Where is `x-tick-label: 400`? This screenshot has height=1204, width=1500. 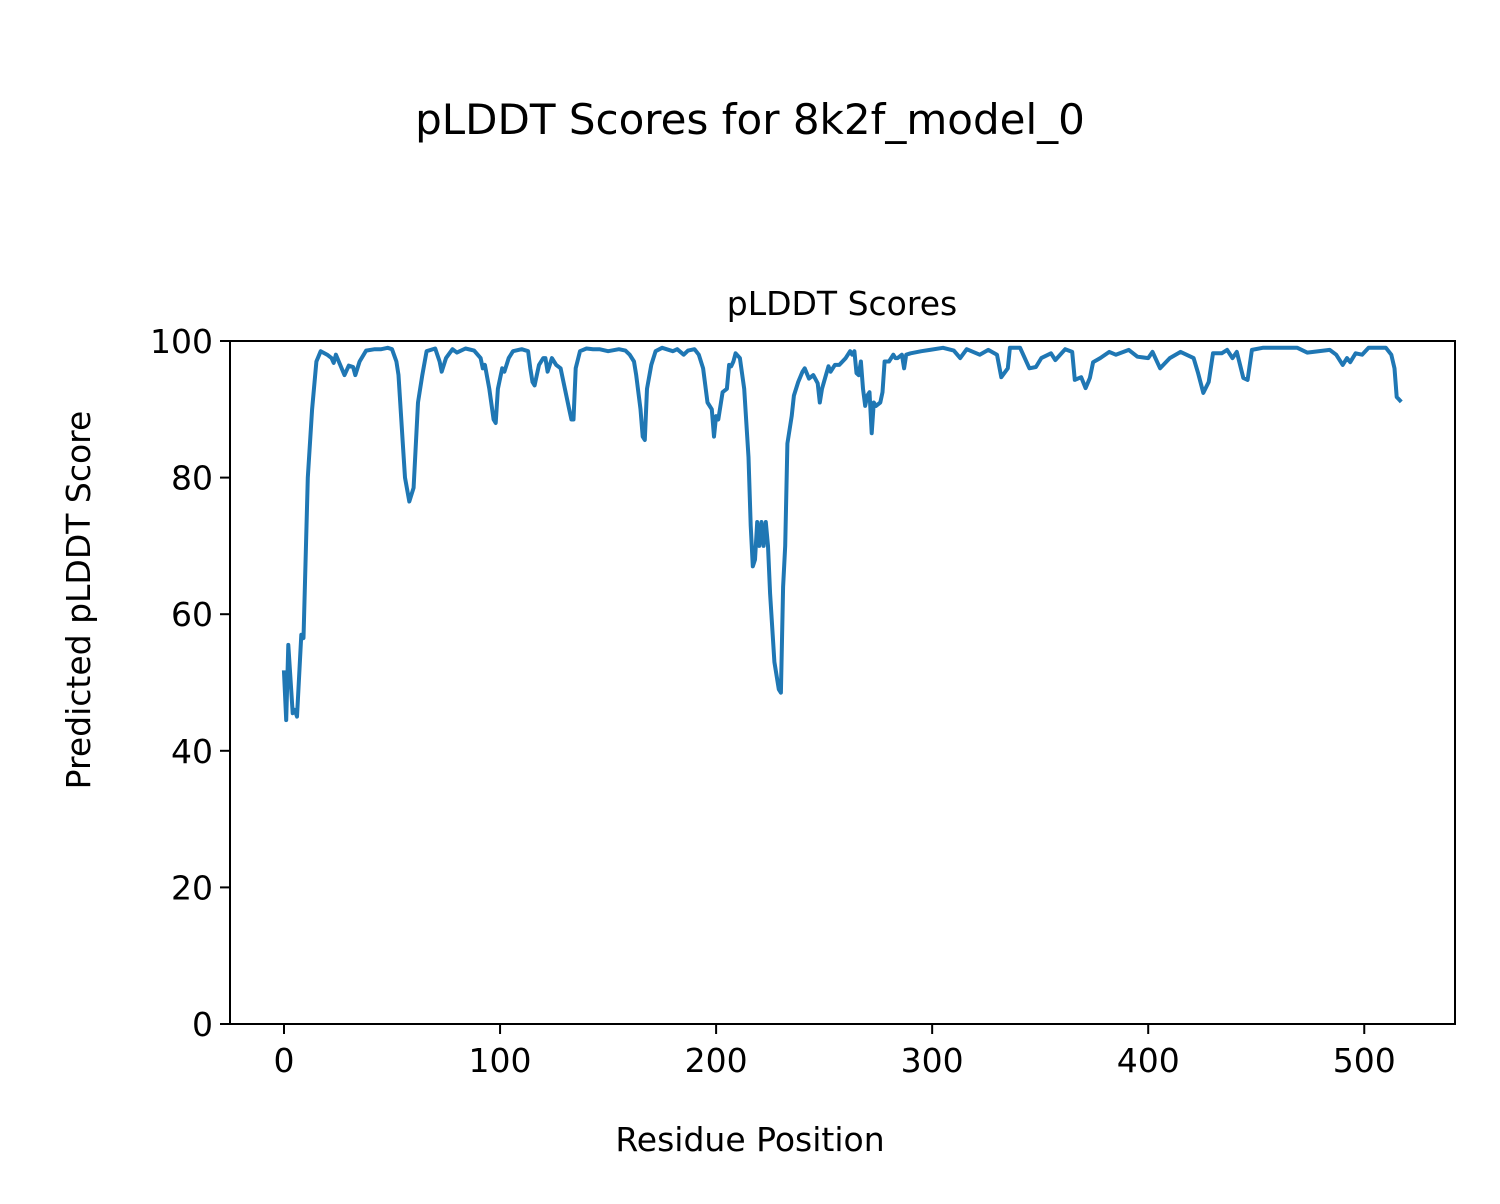 x-tick-label: 400 is located at coordinates (1148, 1060).